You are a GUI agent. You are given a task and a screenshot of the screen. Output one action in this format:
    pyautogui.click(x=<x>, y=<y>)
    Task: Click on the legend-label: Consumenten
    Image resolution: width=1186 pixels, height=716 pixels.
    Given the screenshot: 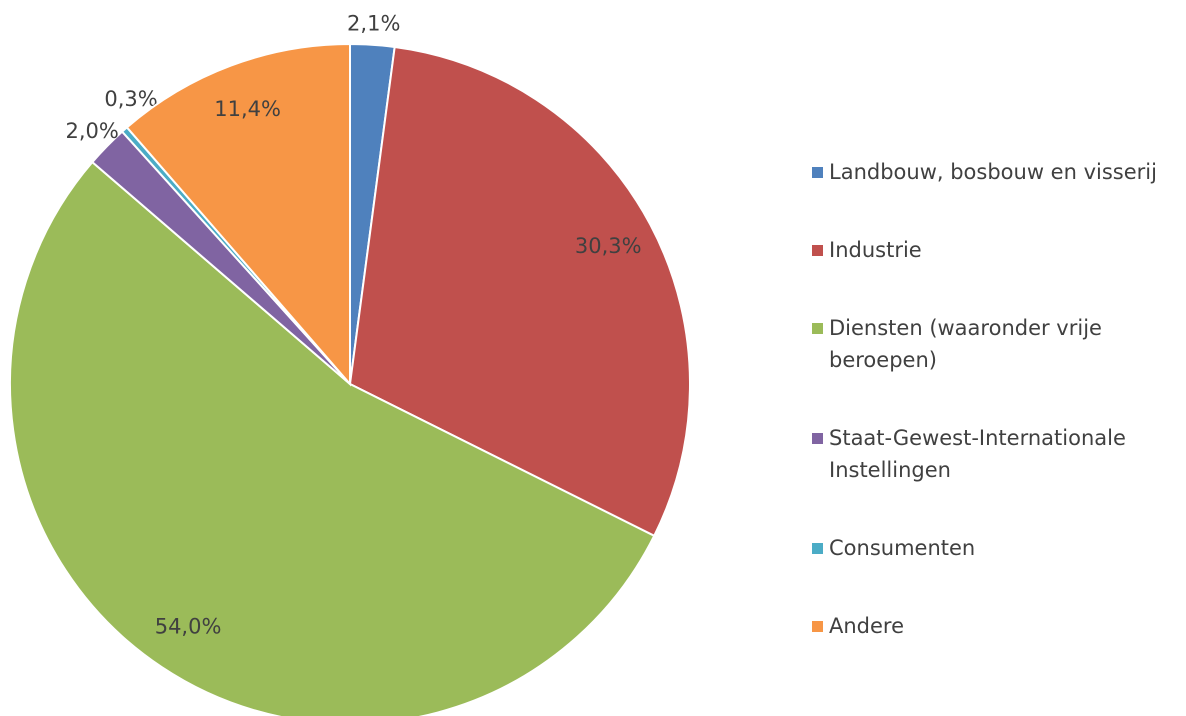 What is the action you would take?
    pyautogui.click(x=902, y=548)
    